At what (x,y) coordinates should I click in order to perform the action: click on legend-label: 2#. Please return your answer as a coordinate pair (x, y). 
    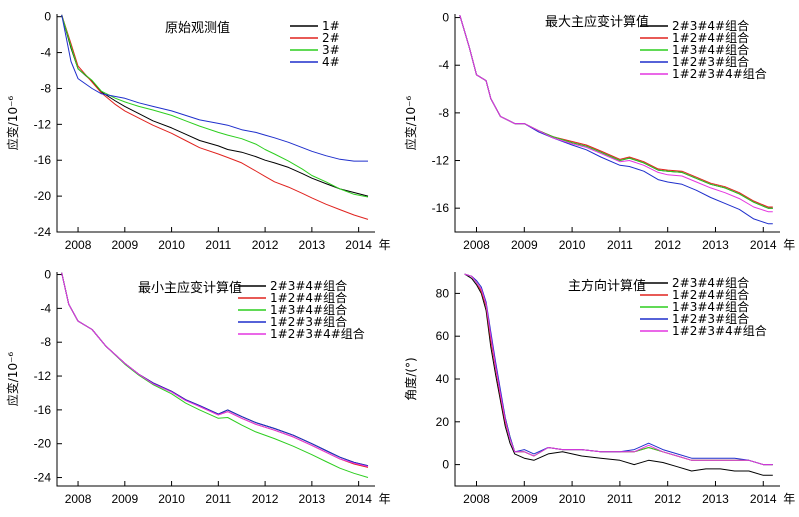
    Looking at the image, I should click on (331, 38).